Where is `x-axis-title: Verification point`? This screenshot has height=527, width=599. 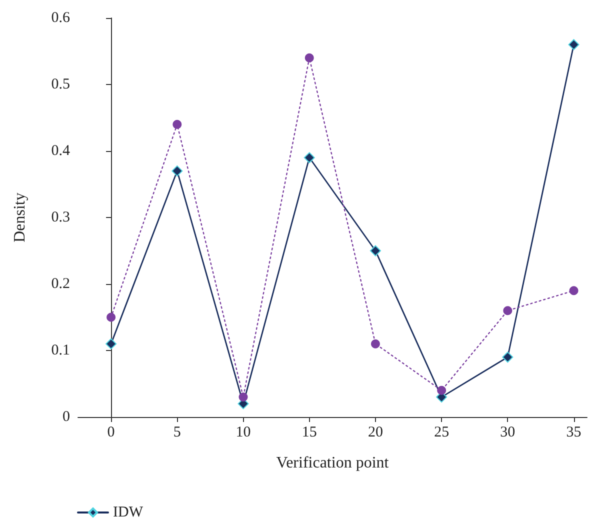 x-axis-title: Verification point is located at coordinates (333, 463).